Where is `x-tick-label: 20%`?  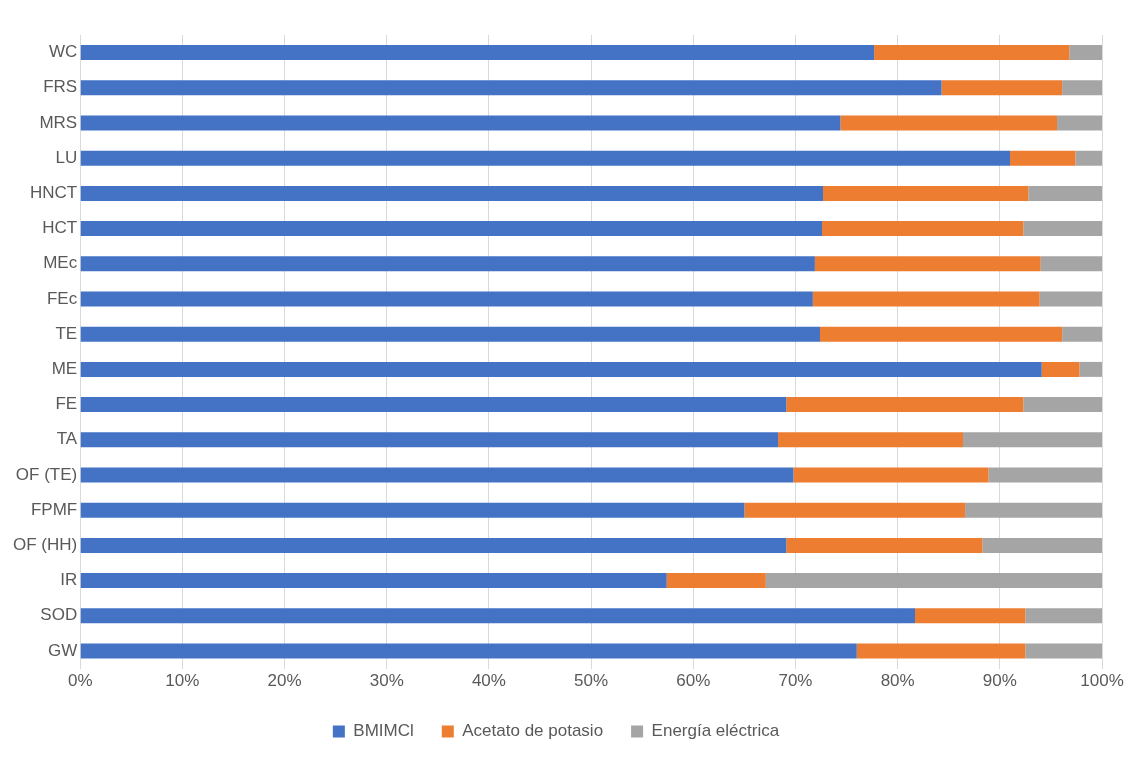
x-tick-label: 20% is located at coordinates (284, 681).